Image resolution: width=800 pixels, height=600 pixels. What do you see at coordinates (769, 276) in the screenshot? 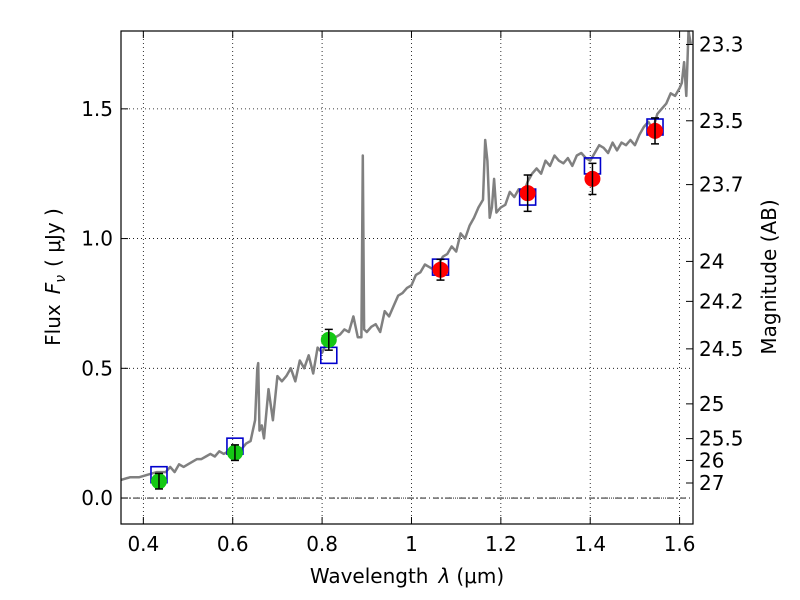
I see `y2-axis-label: Magnitude (AB)` at bounding box center [769, 276].